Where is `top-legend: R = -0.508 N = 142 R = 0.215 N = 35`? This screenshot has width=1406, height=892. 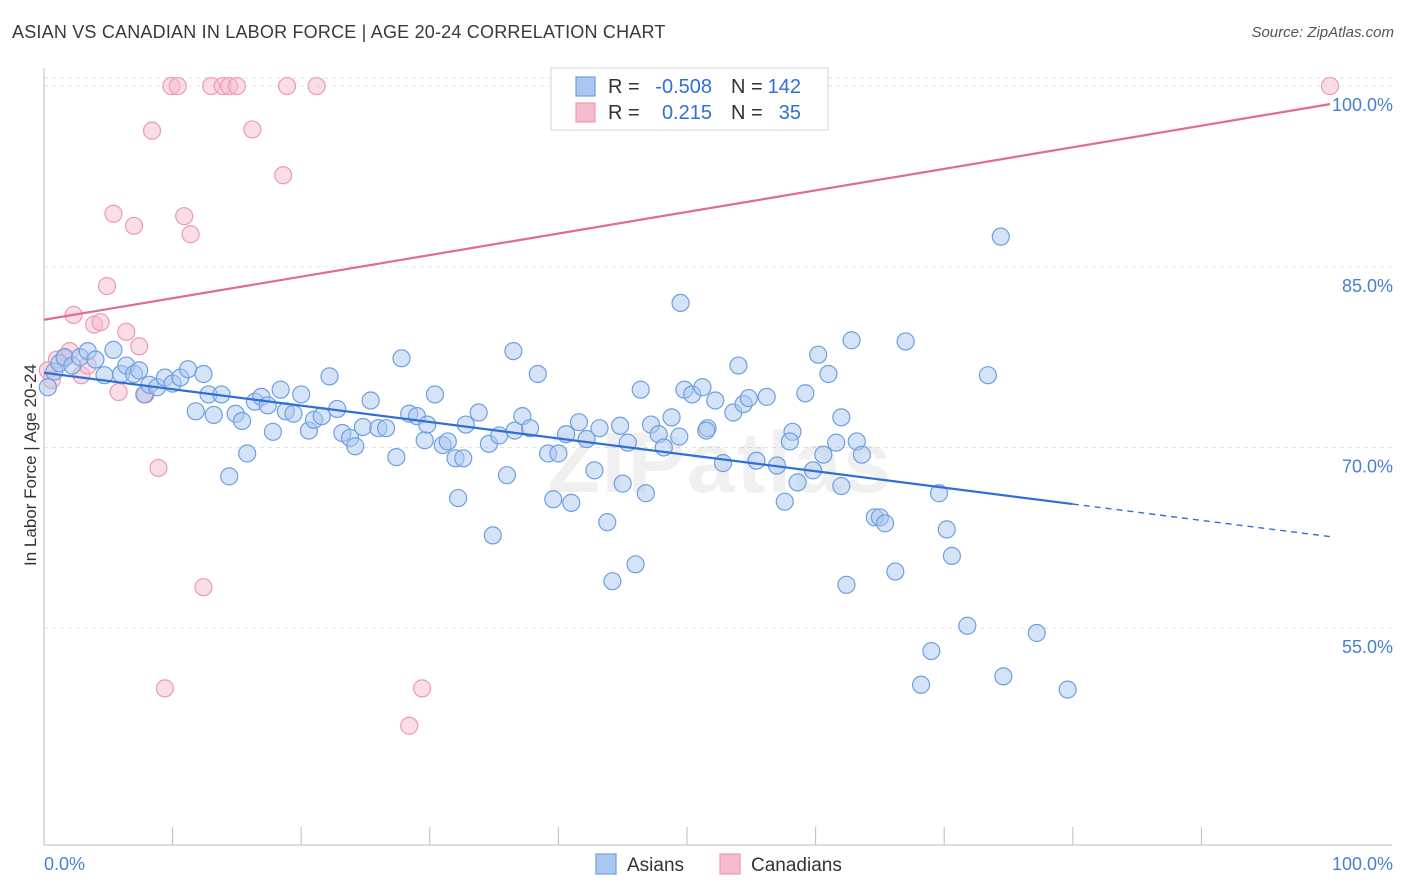
top-legend: R = -0.508 N = 142 R = 0.215 N = 35 is located at coordinates (689, 99).